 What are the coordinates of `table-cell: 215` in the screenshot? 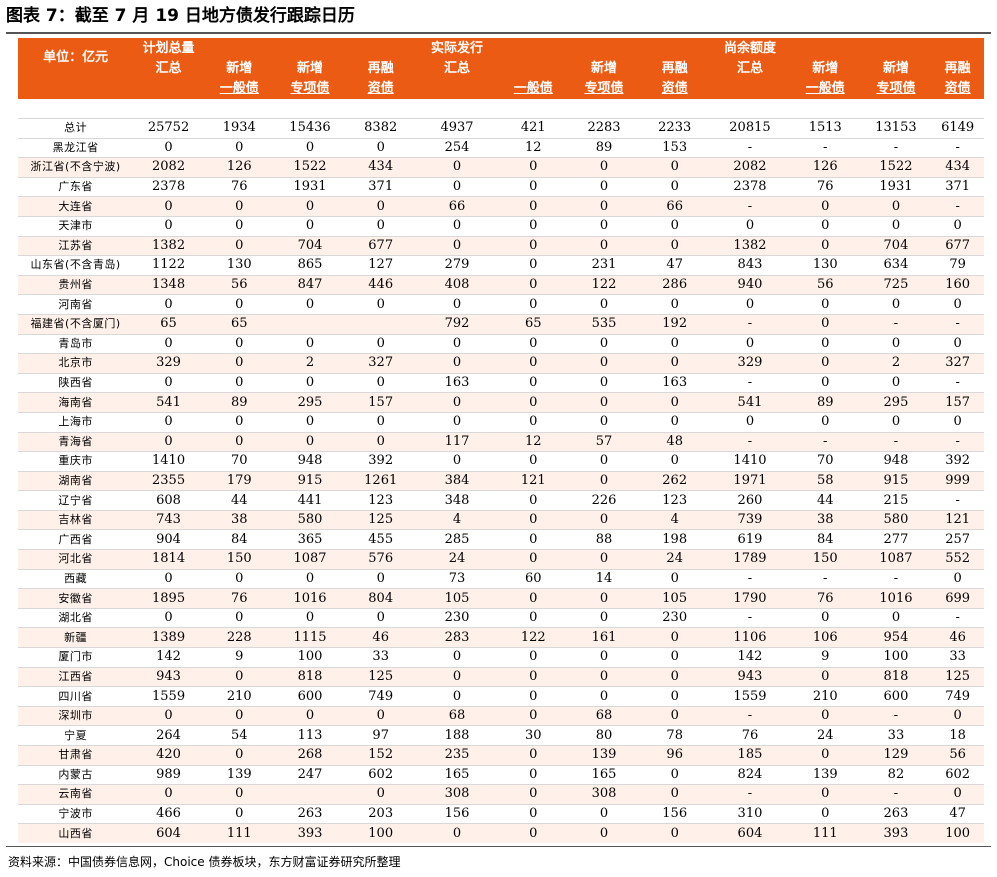 It's located at (896, 500).